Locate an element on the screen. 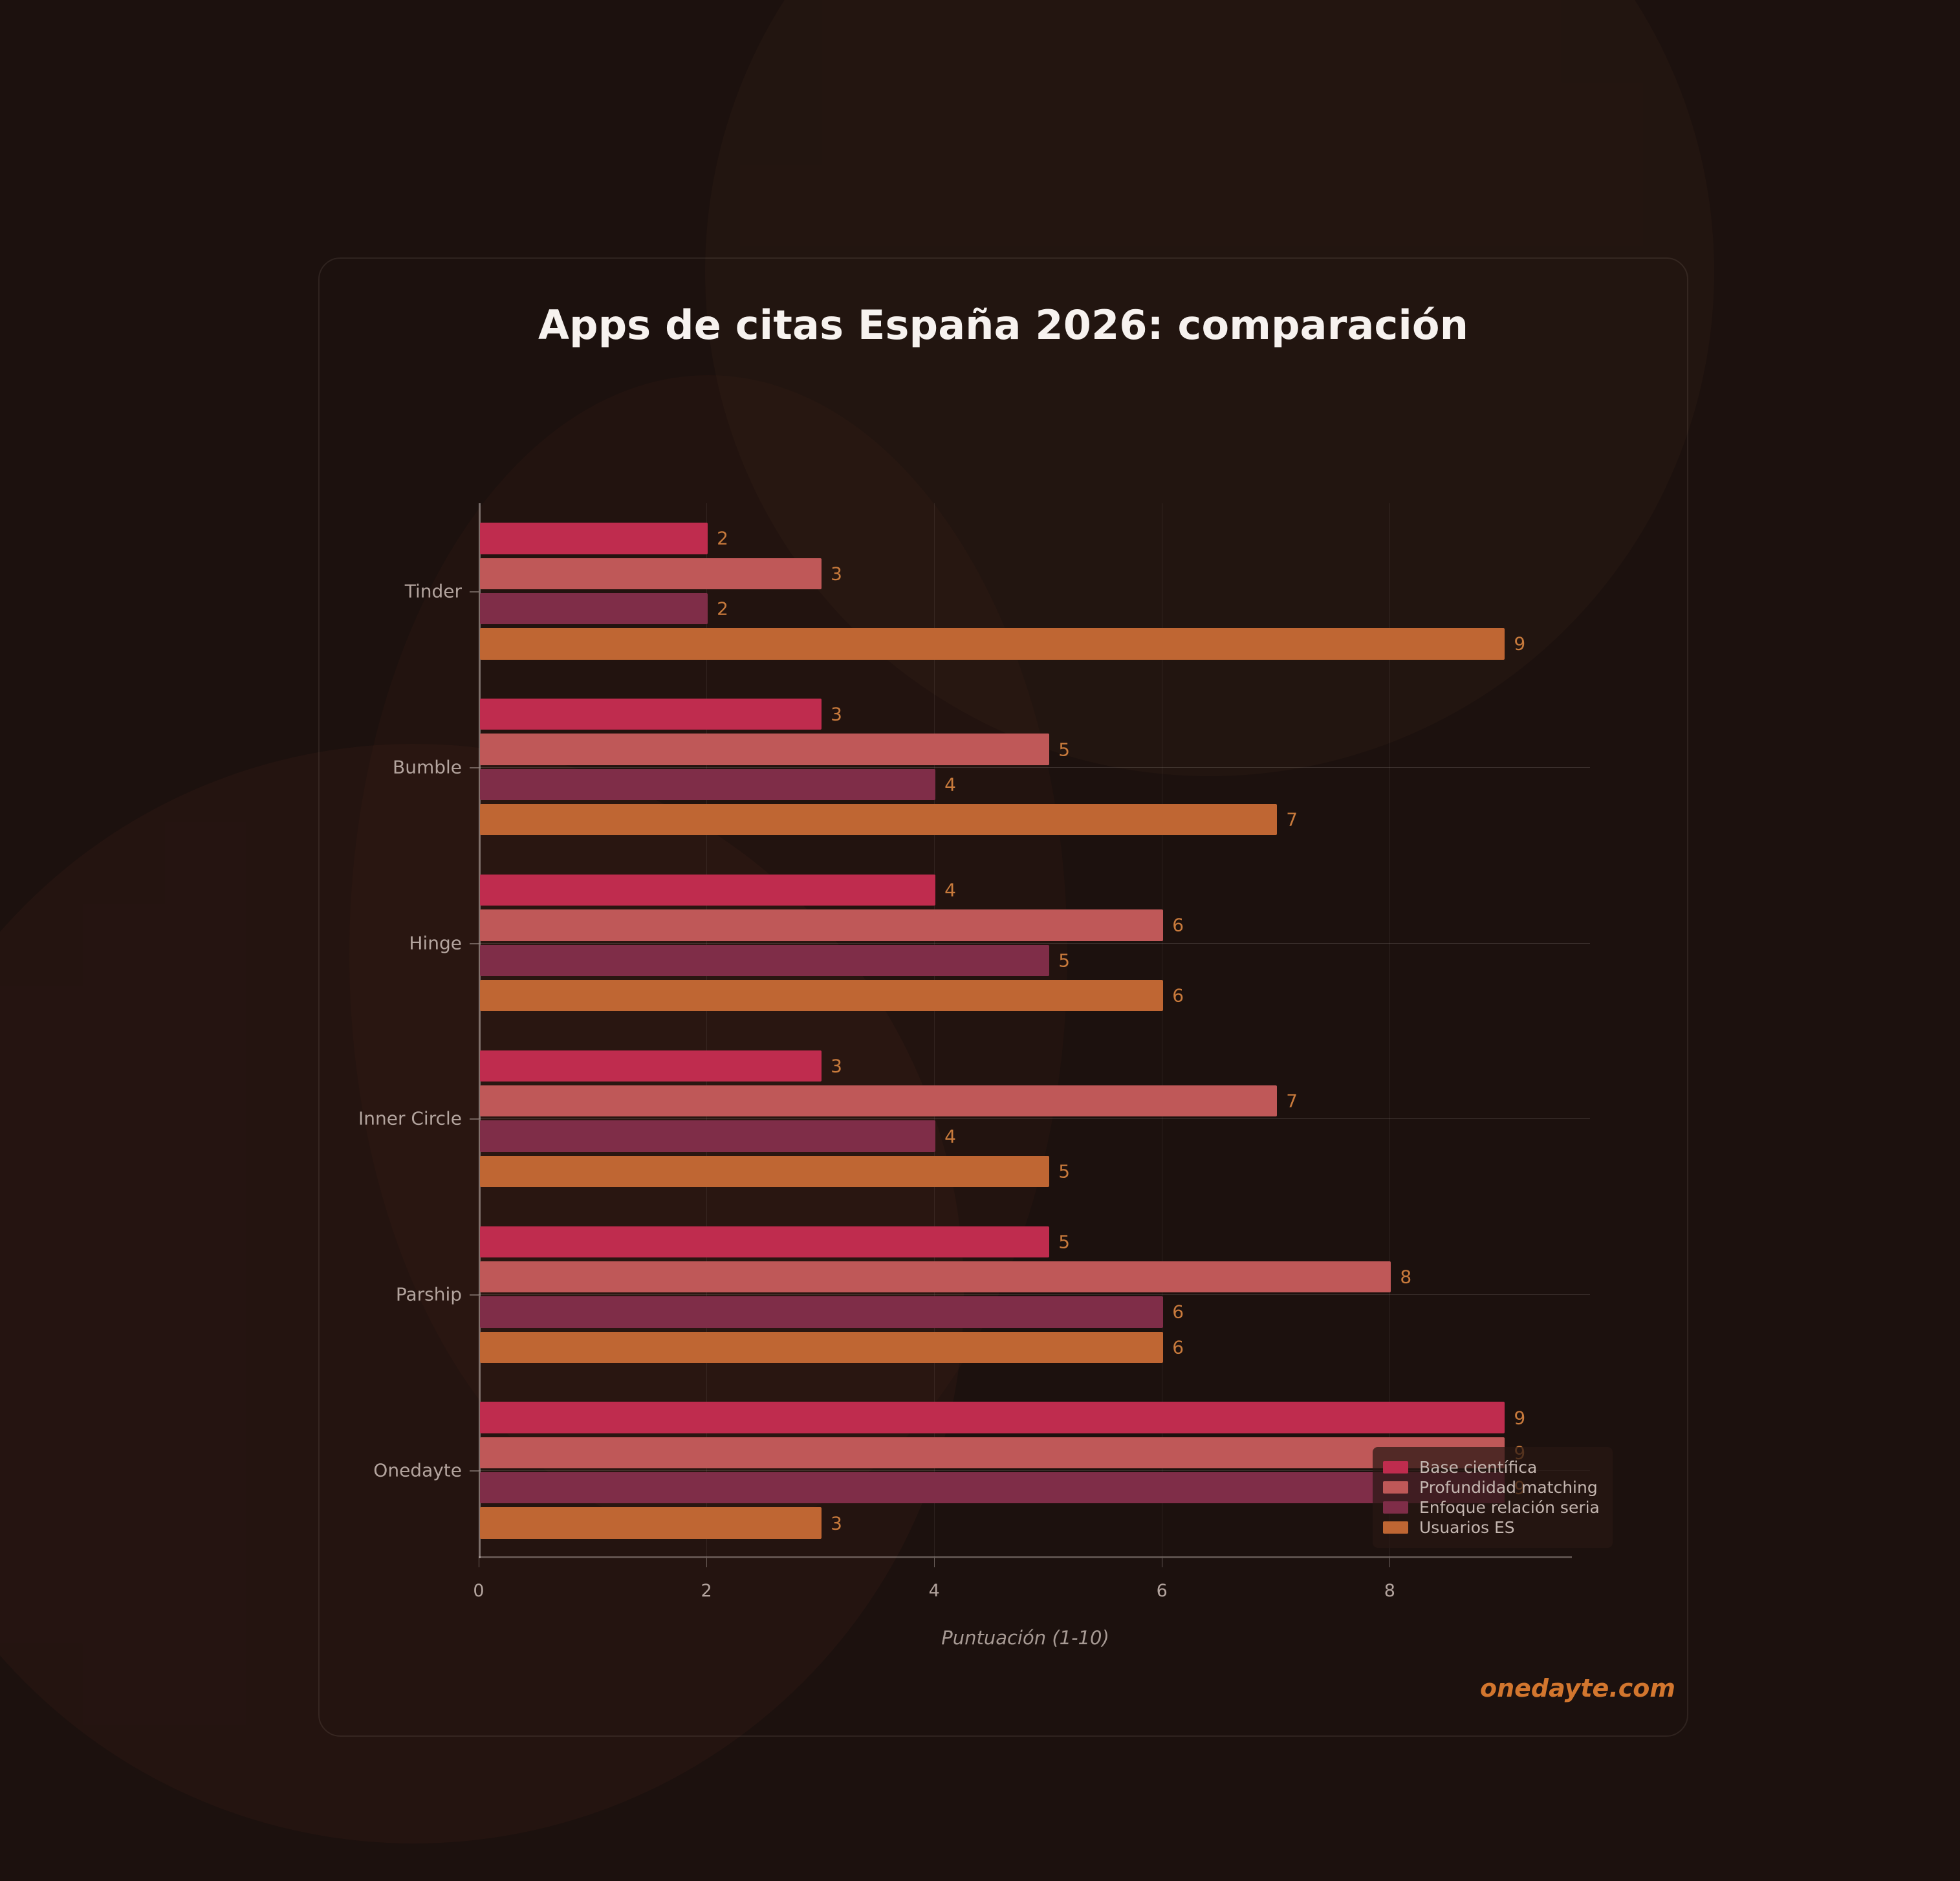 The width and height of the screenshot is (1960, 1881). y-axis-line is located at coordinates (480, 1030).